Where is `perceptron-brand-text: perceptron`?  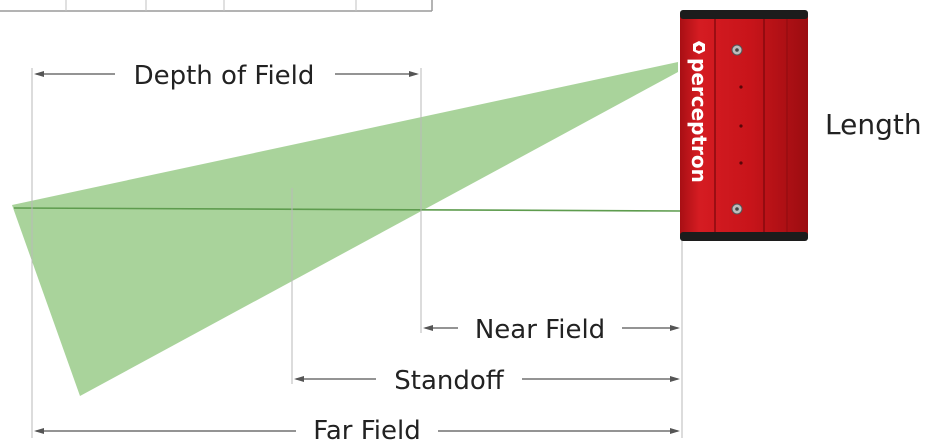
perceptron-brand-text: perceptron is located at coordinates (699, 120).